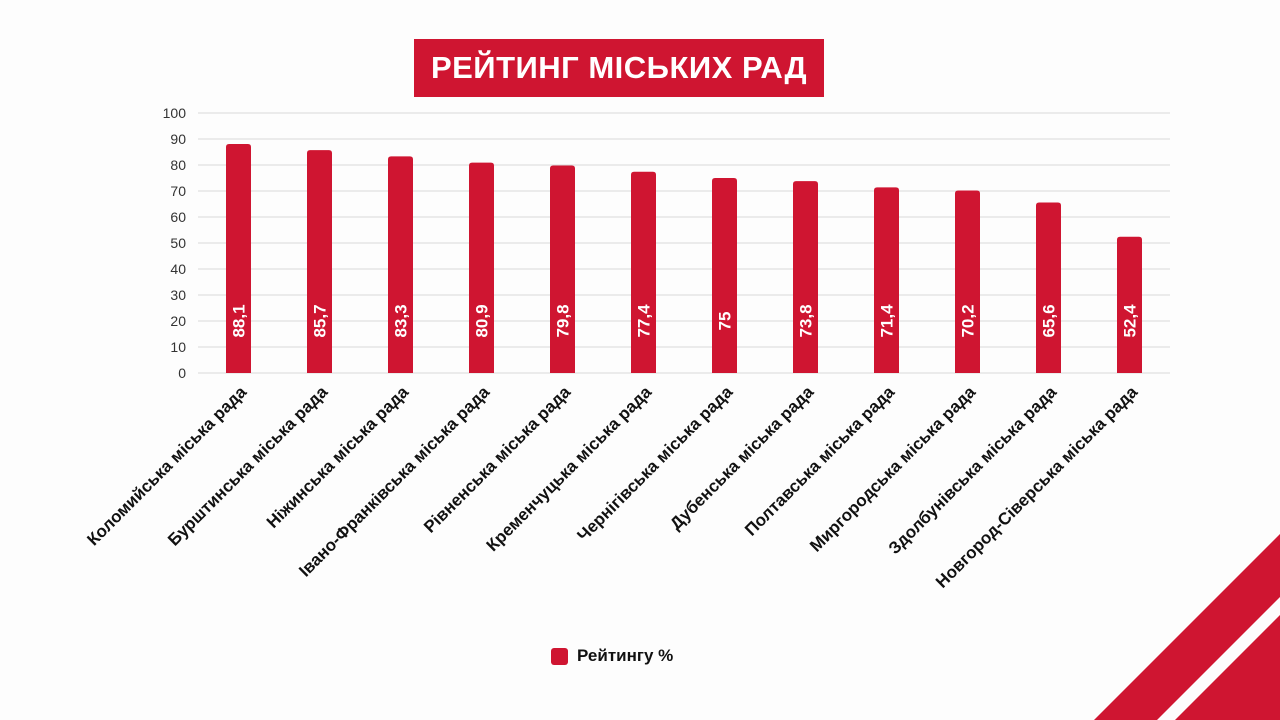 The height and width of the screenshot is (720, 1280). I want to click on data-label: 80,9, so click(482, 320).